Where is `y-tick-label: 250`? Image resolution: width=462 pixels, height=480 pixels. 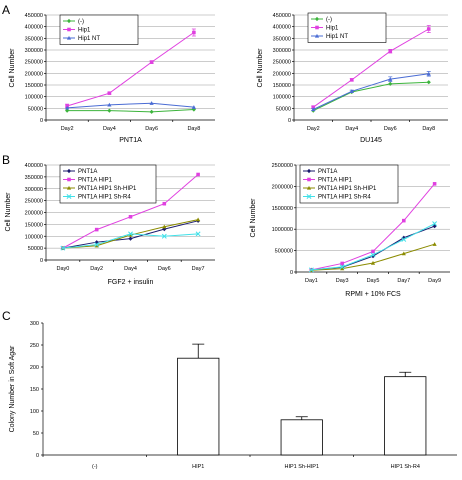 y-tick-label: 250 is located at coordinates (34, 346).